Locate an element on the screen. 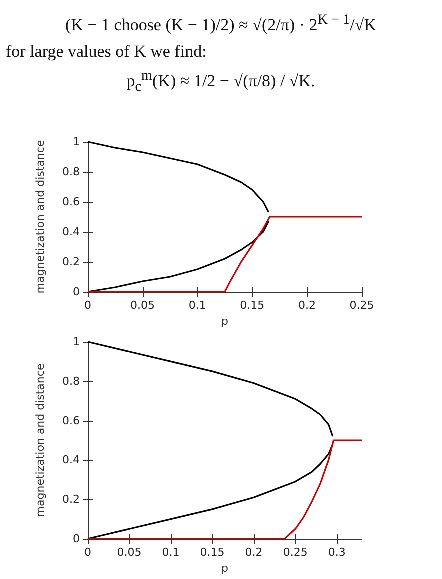  x-tick-label: 0.3 is located at coordinates (337, 552).